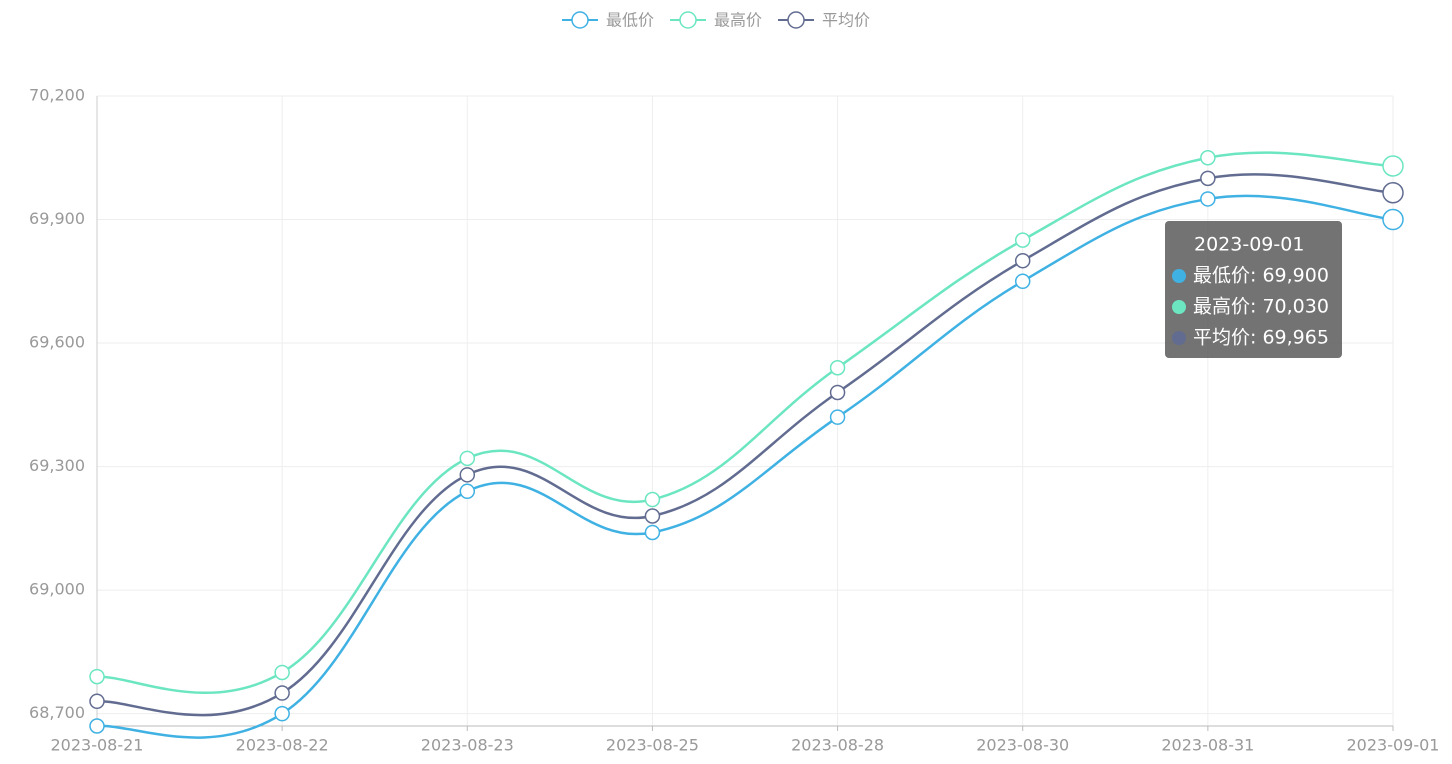 The width and height of the screenshot is (1452, 764). Describe the element at coordinates (282, 745) in the screenshot. I see `x-tick-label: 2023-08-22` at that location.